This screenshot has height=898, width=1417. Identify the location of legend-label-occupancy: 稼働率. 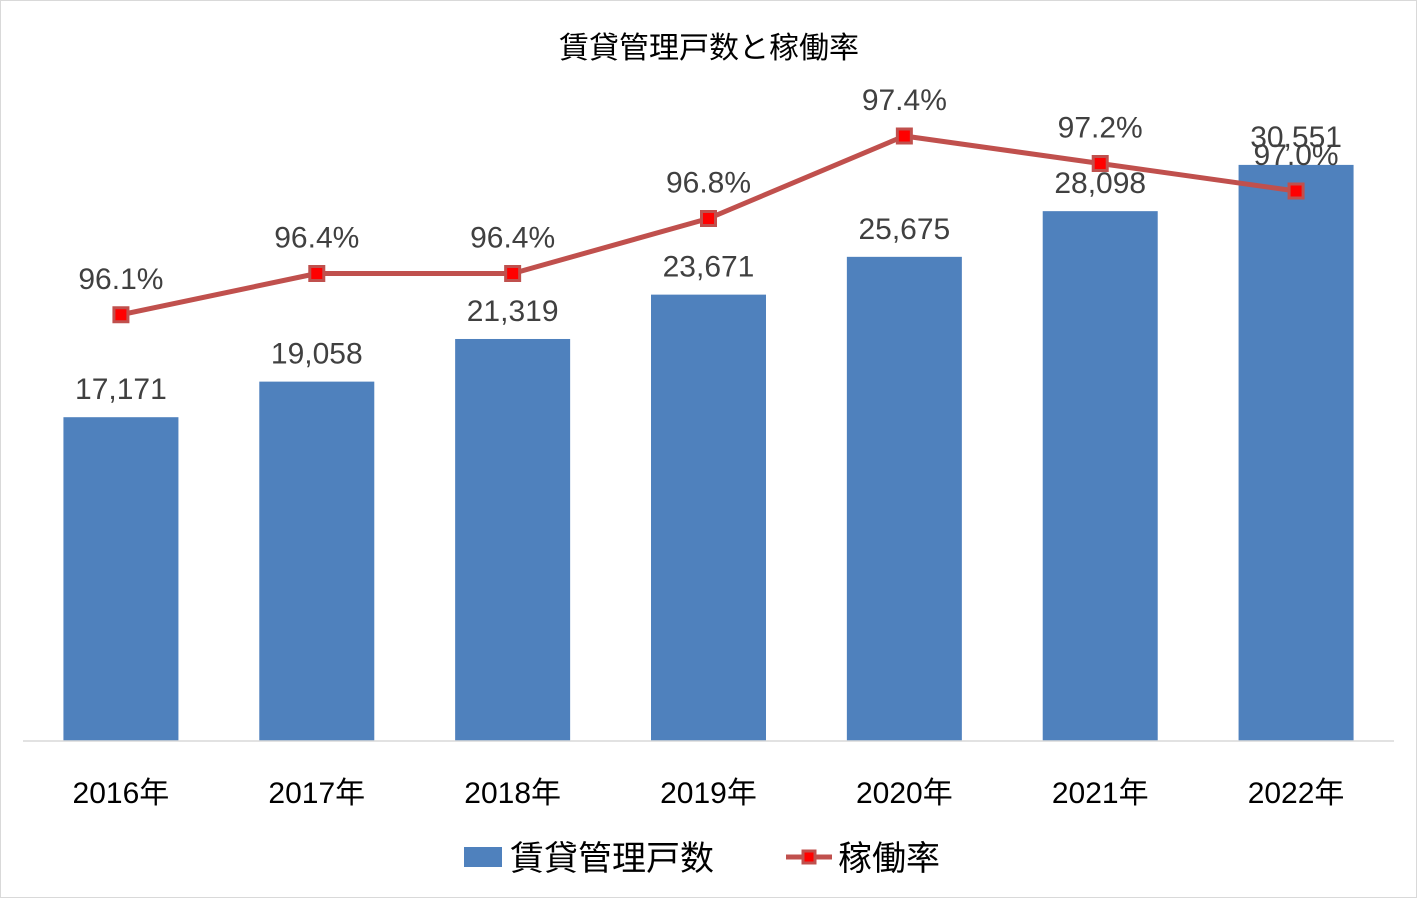
(889, 859).